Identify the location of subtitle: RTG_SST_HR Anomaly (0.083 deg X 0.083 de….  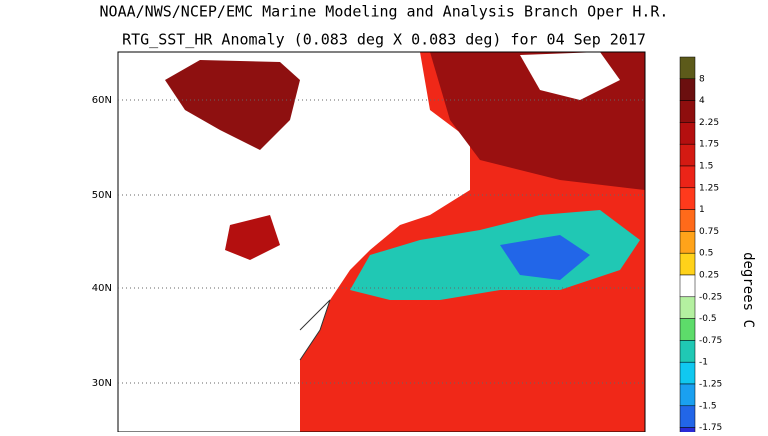
(384, 40).